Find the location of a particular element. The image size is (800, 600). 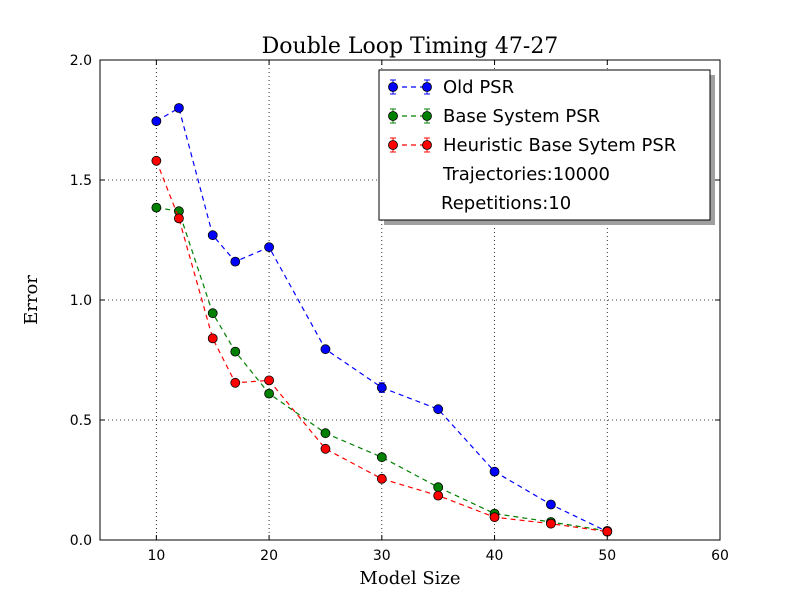

y-tick-label: 1.5 is located at coordinates (81, 181).